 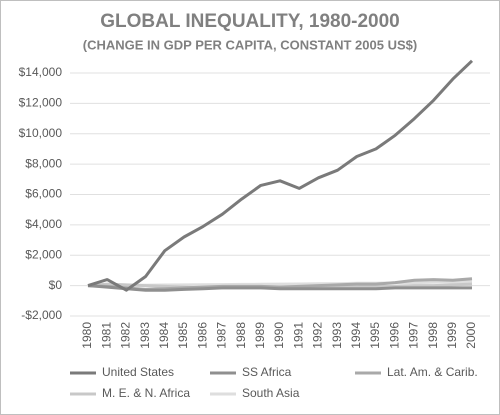 I want to click on y-tick-label: $0, so click(x=56, y=285).